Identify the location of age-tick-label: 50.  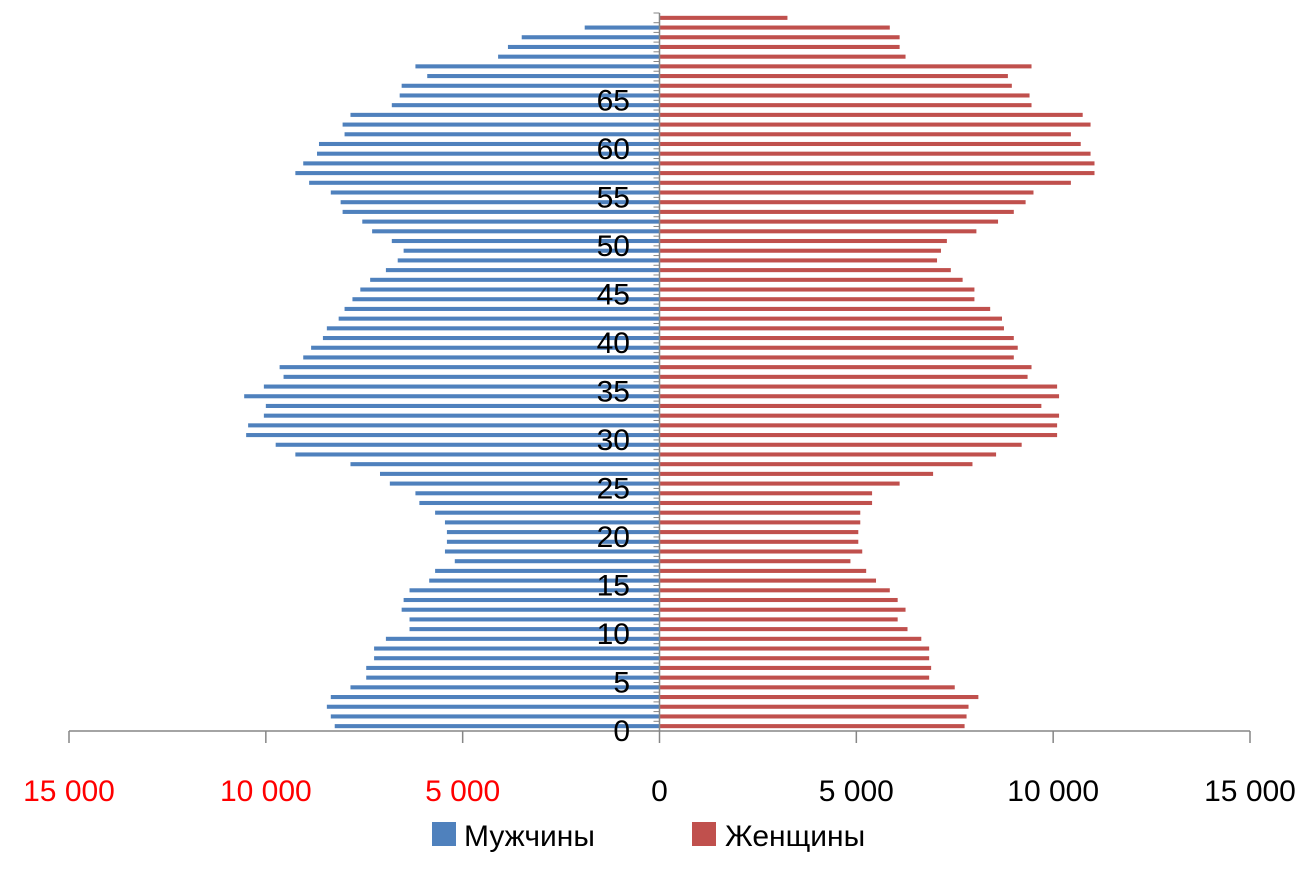
(613, 246).